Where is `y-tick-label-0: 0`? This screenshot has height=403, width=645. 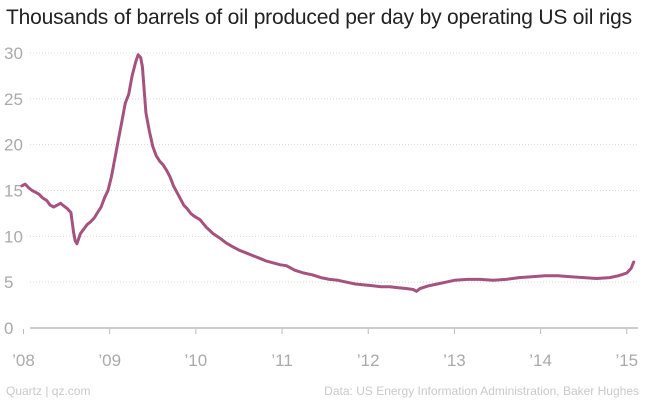
y-tick-label-0: 0 is located at coordinates (8, 328).